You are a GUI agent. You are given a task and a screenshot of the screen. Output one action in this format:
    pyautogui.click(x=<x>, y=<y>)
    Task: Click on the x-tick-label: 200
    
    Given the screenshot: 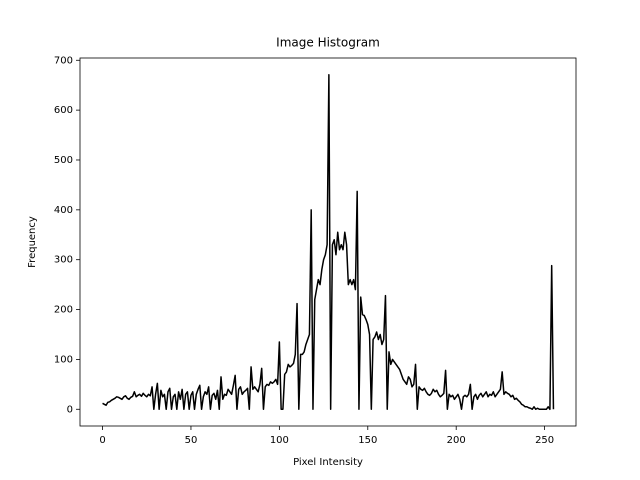 What is the action you would take?
    pyautogui.click(x=456, y=440)
    